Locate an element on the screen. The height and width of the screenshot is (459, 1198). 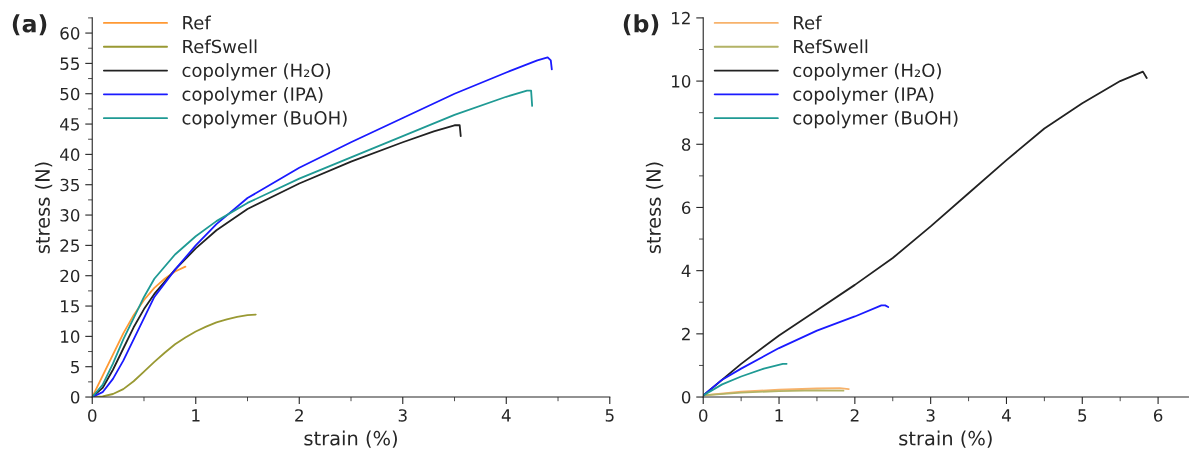
x-tick-label: 6 is located at coordinates (1158, 415).